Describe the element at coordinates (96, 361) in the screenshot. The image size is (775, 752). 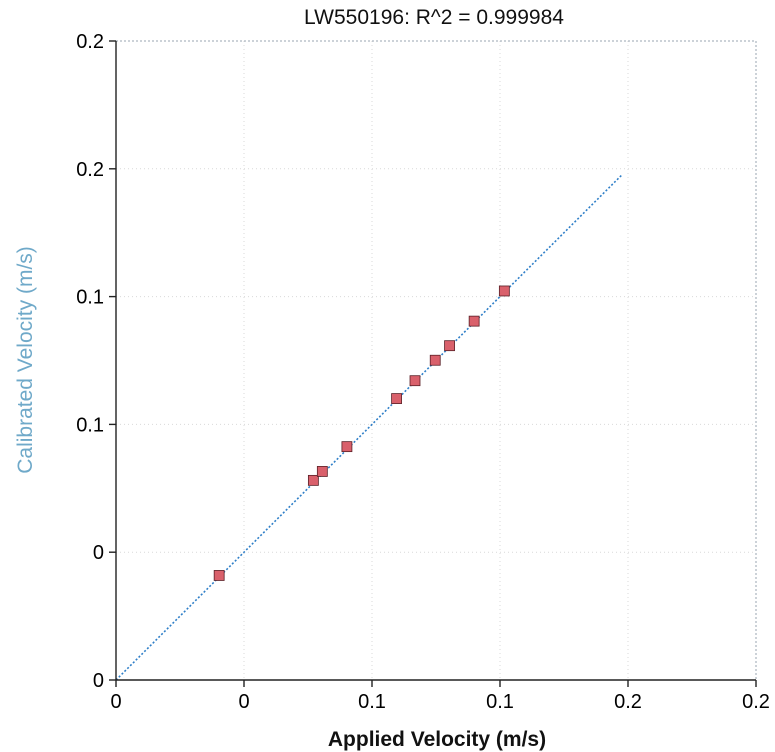
I see `y-axis: 0 0 0.1 0.1 0.2 0.2` at that location.